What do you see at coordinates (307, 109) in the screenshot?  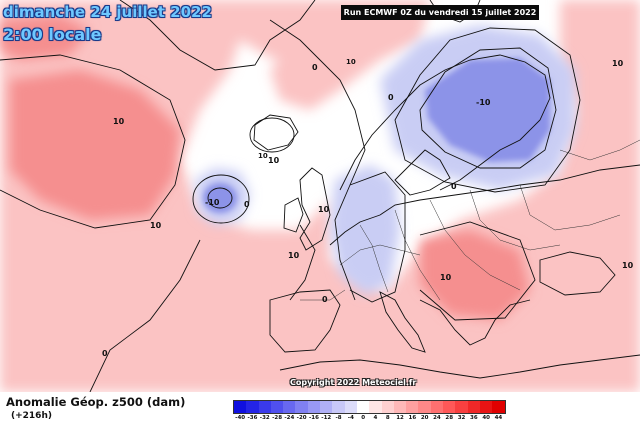 I see `center-marker-group: 10 10` at bounding box center [307, 109].